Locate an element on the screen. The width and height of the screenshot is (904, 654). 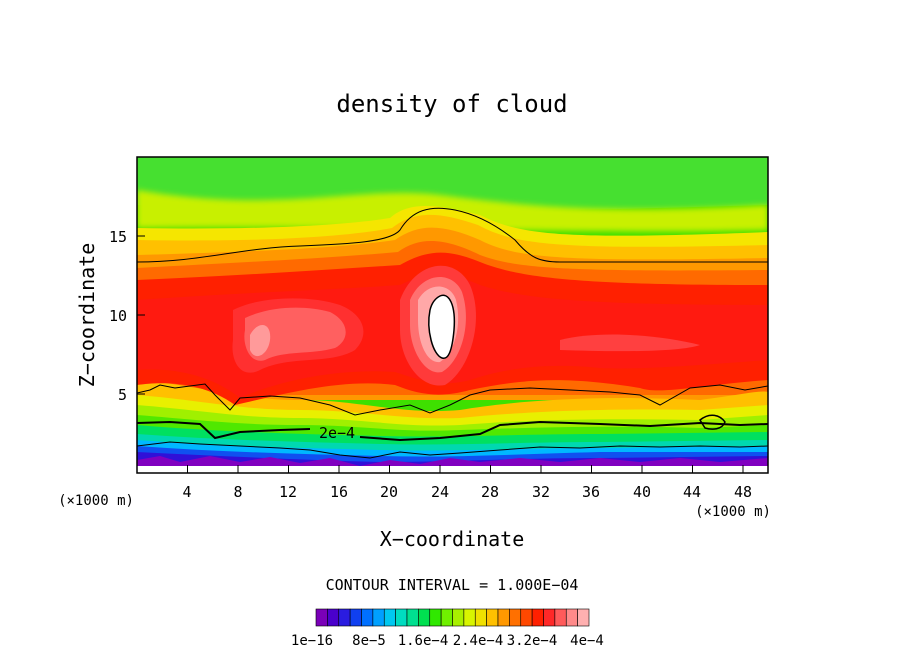
chart-title: density of cloud is located at coordinates (451, 104).